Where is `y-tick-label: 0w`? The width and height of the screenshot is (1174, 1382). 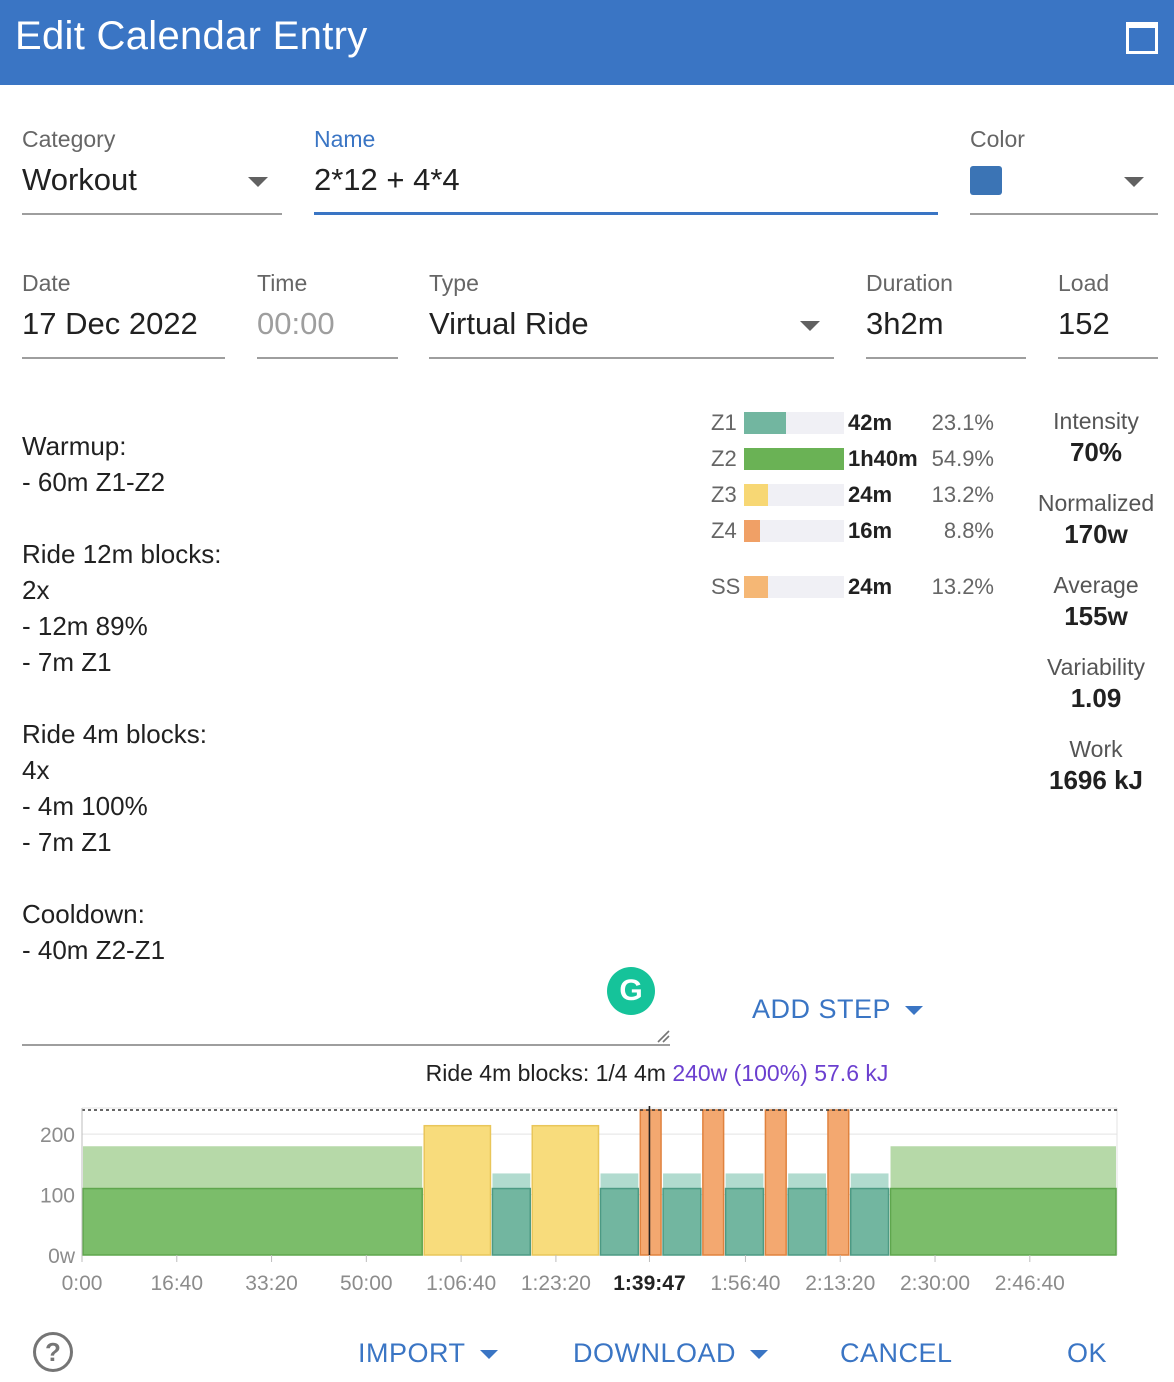
y-tick-label: 0w is located at coordinates (62, 1256).